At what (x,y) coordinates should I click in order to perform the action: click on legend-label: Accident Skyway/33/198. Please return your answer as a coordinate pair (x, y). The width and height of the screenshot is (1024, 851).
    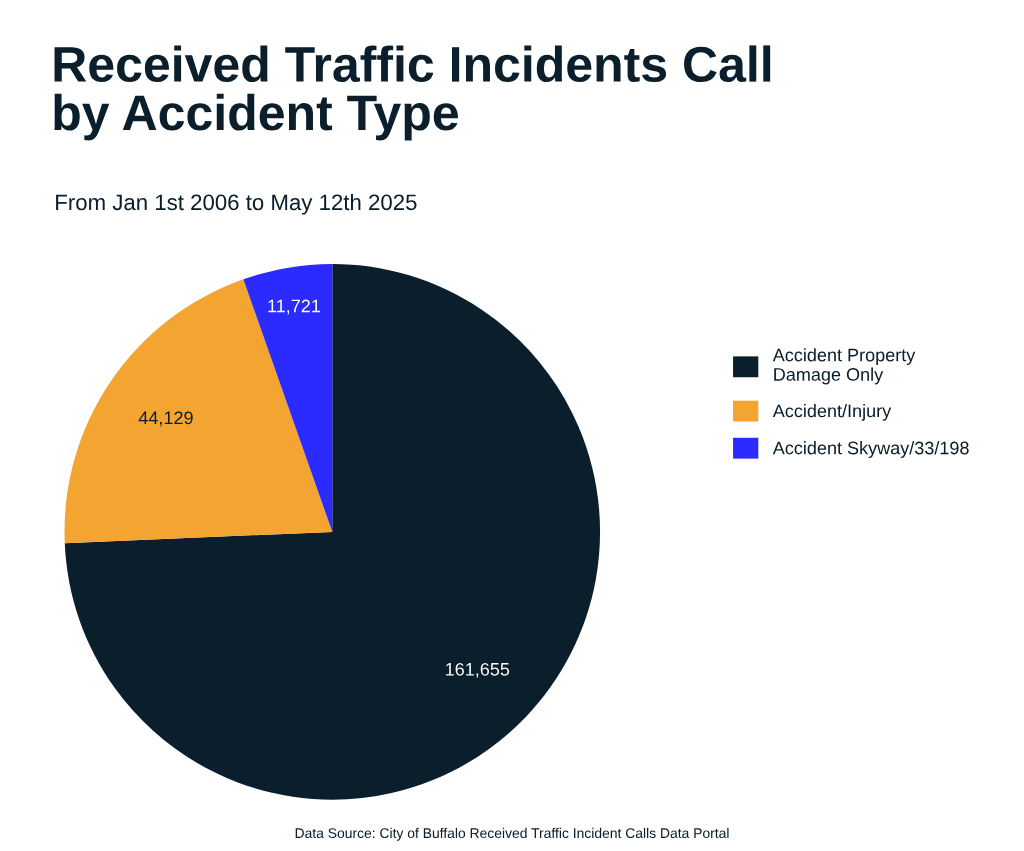
    Looking at the image, I should click on (870, 449).